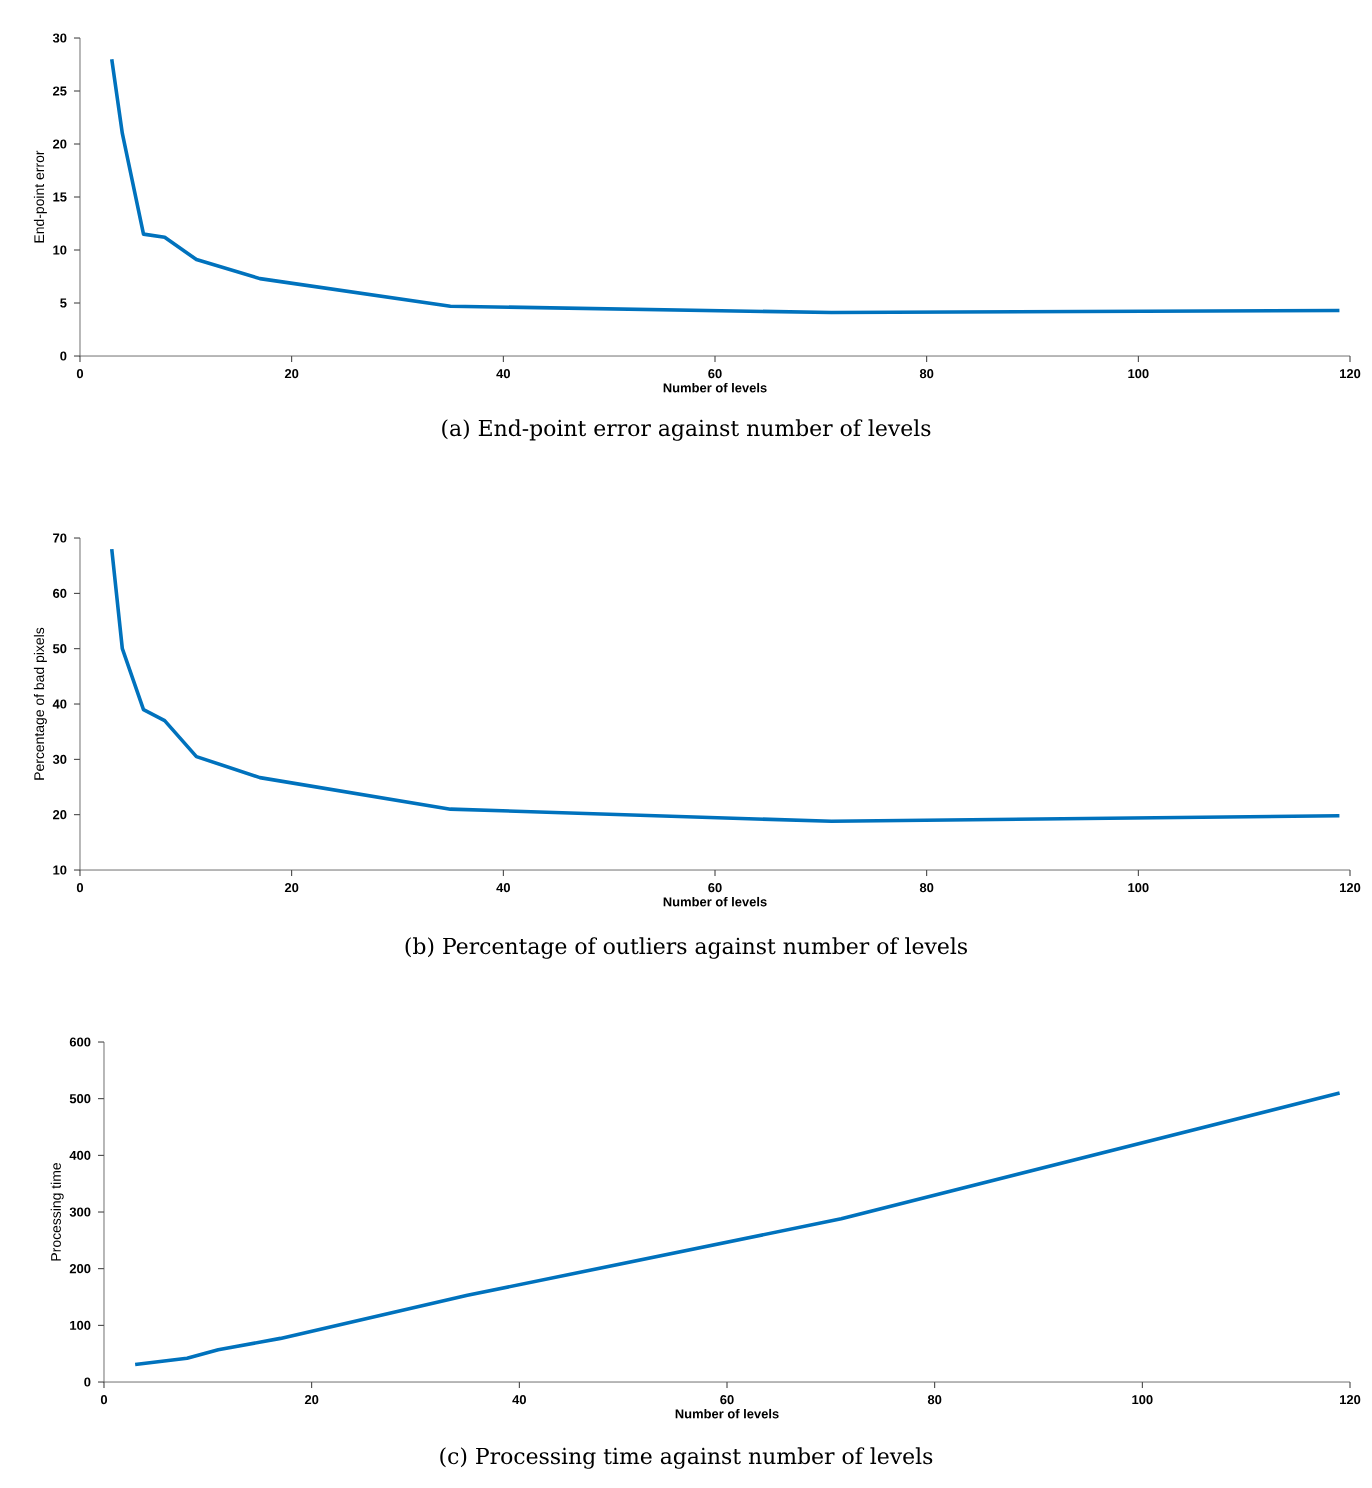  Describe the element at coordinates (686, 1458) in the screenshot. I see `text: (c) Processing time against number of levels` at that location.